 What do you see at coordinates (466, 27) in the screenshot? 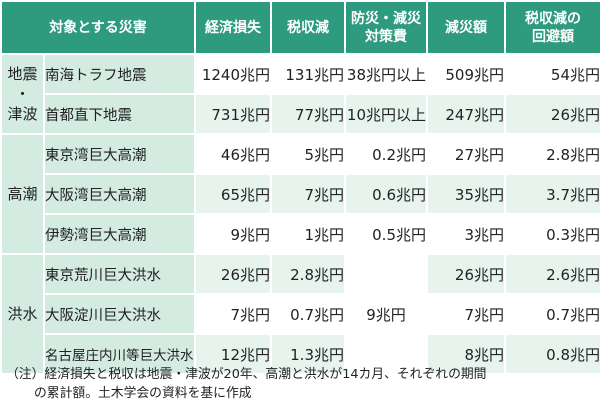
I see `header-reduction-amount: 減災額` at bounding box center [466, 27].